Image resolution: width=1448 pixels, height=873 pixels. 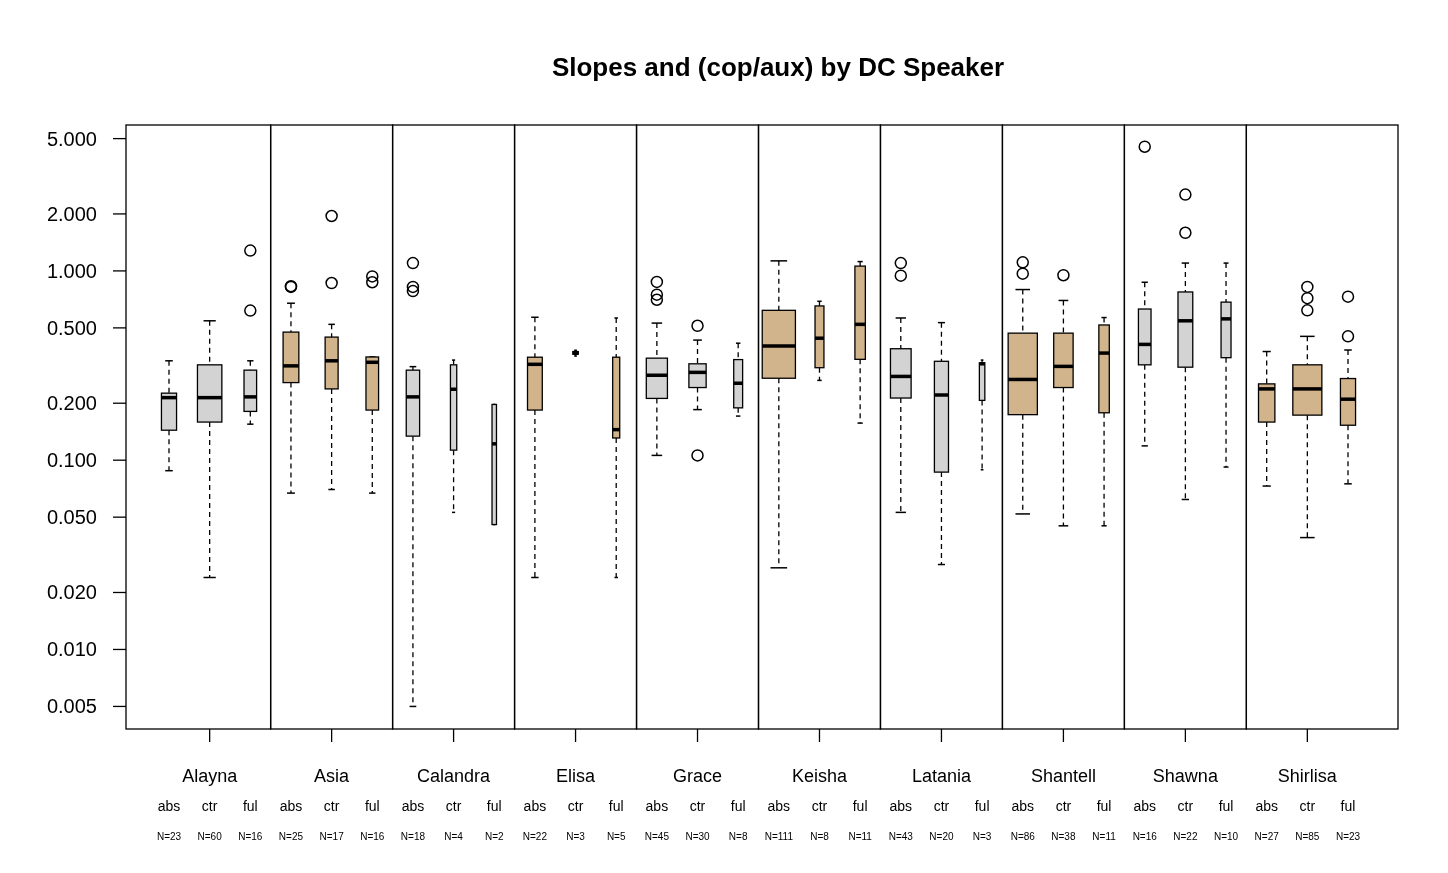 I want to click on text: N=5, so click(x=616, y=836).